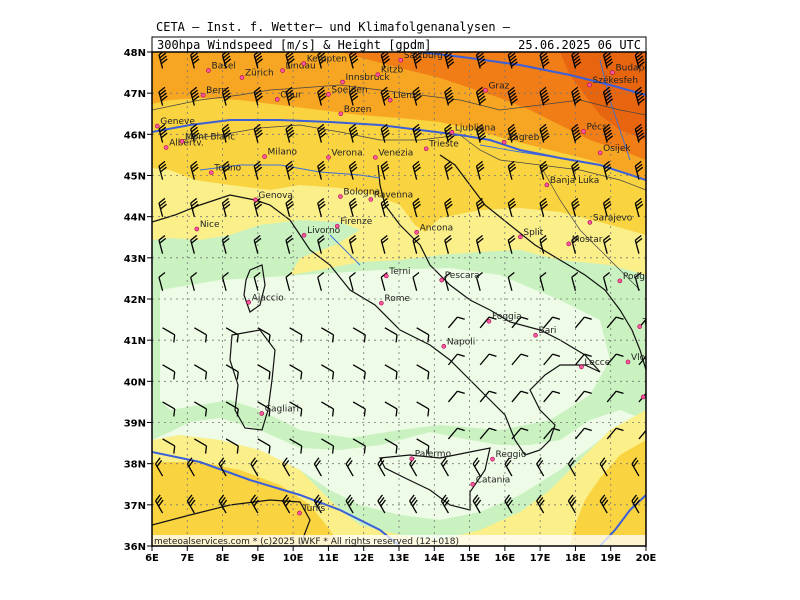  Describe the element at coordinates (595, 364) in the screenshot. I see `city-marker: Lecce` at that location.